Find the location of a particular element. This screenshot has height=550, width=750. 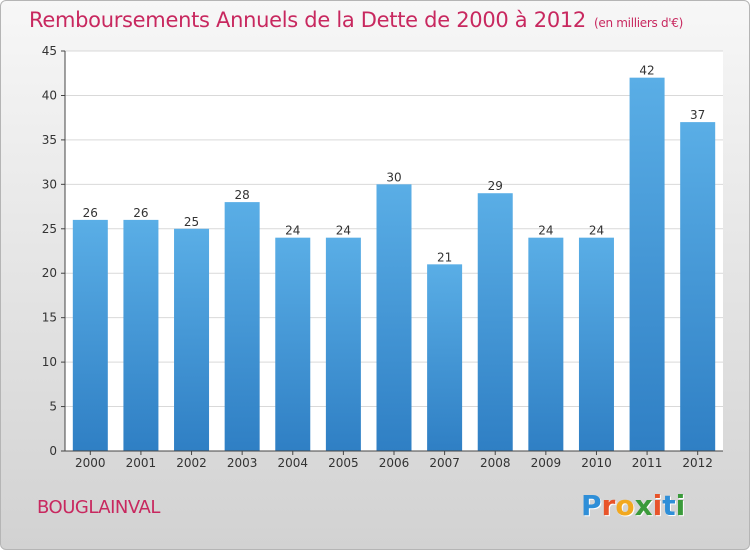

y-tick-label: 35 is located at coordinates (49, 140).